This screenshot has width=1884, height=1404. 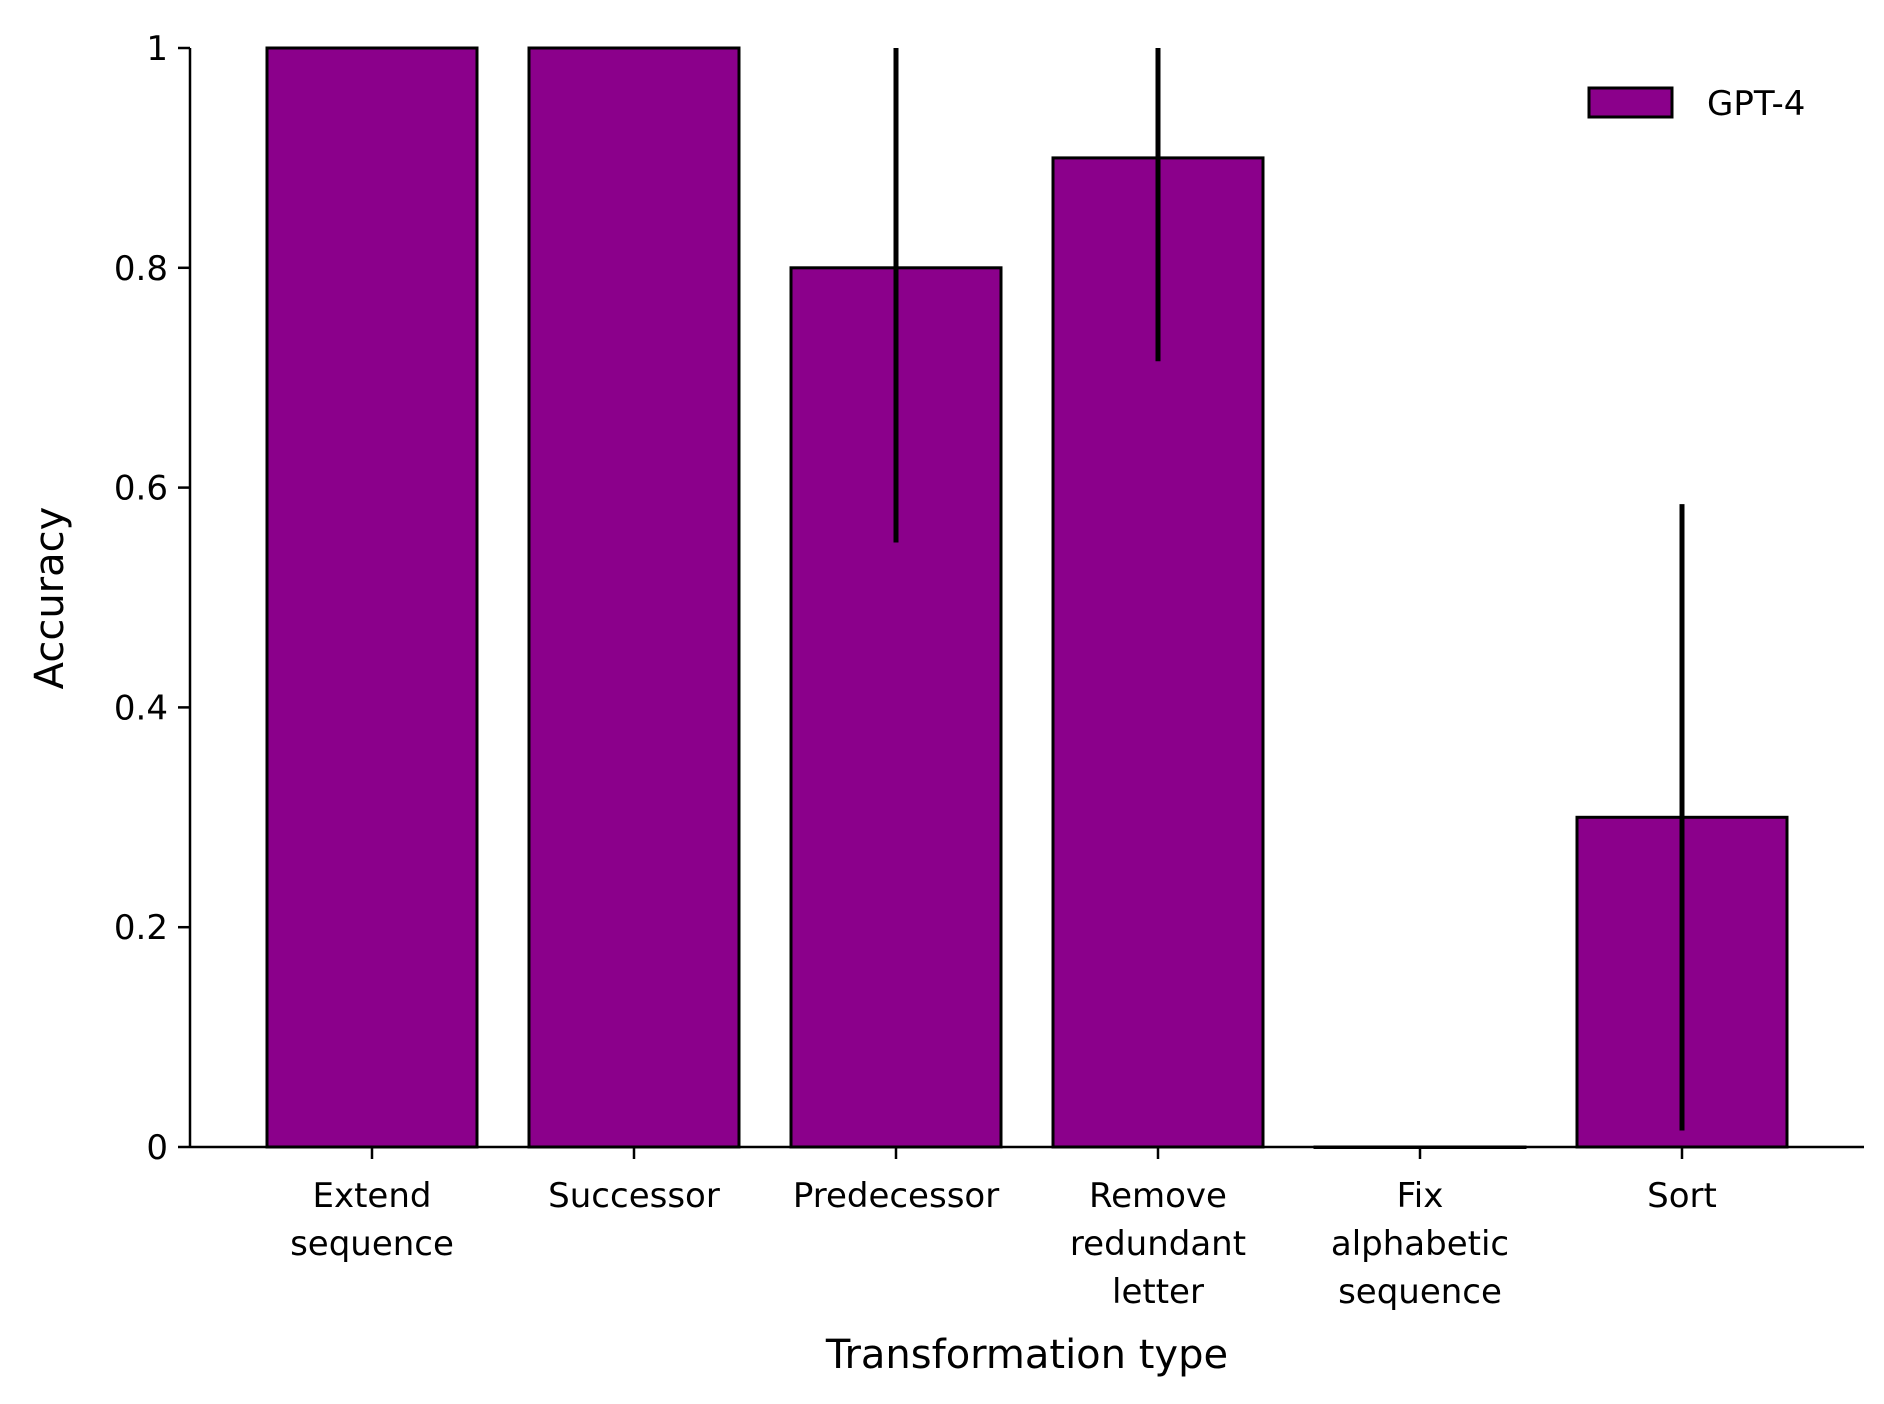 What do you see at coordinates (141, 928) in the screenshot?
I see `y-tick-label: 0.2` at bounding box center [141, 928].